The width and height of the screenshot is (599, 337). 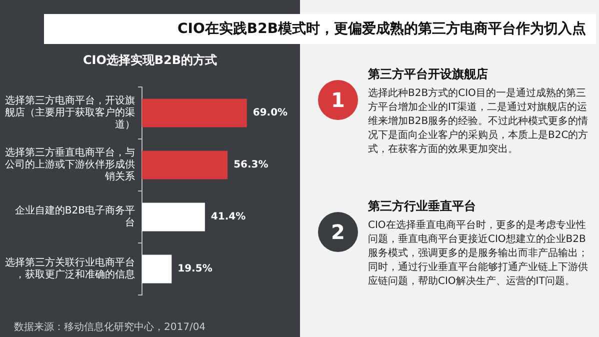 What do you see at coordinates (195, 269) in the screenshot?
I see `data-label: 19.5%` at bounding box center [195, 269].